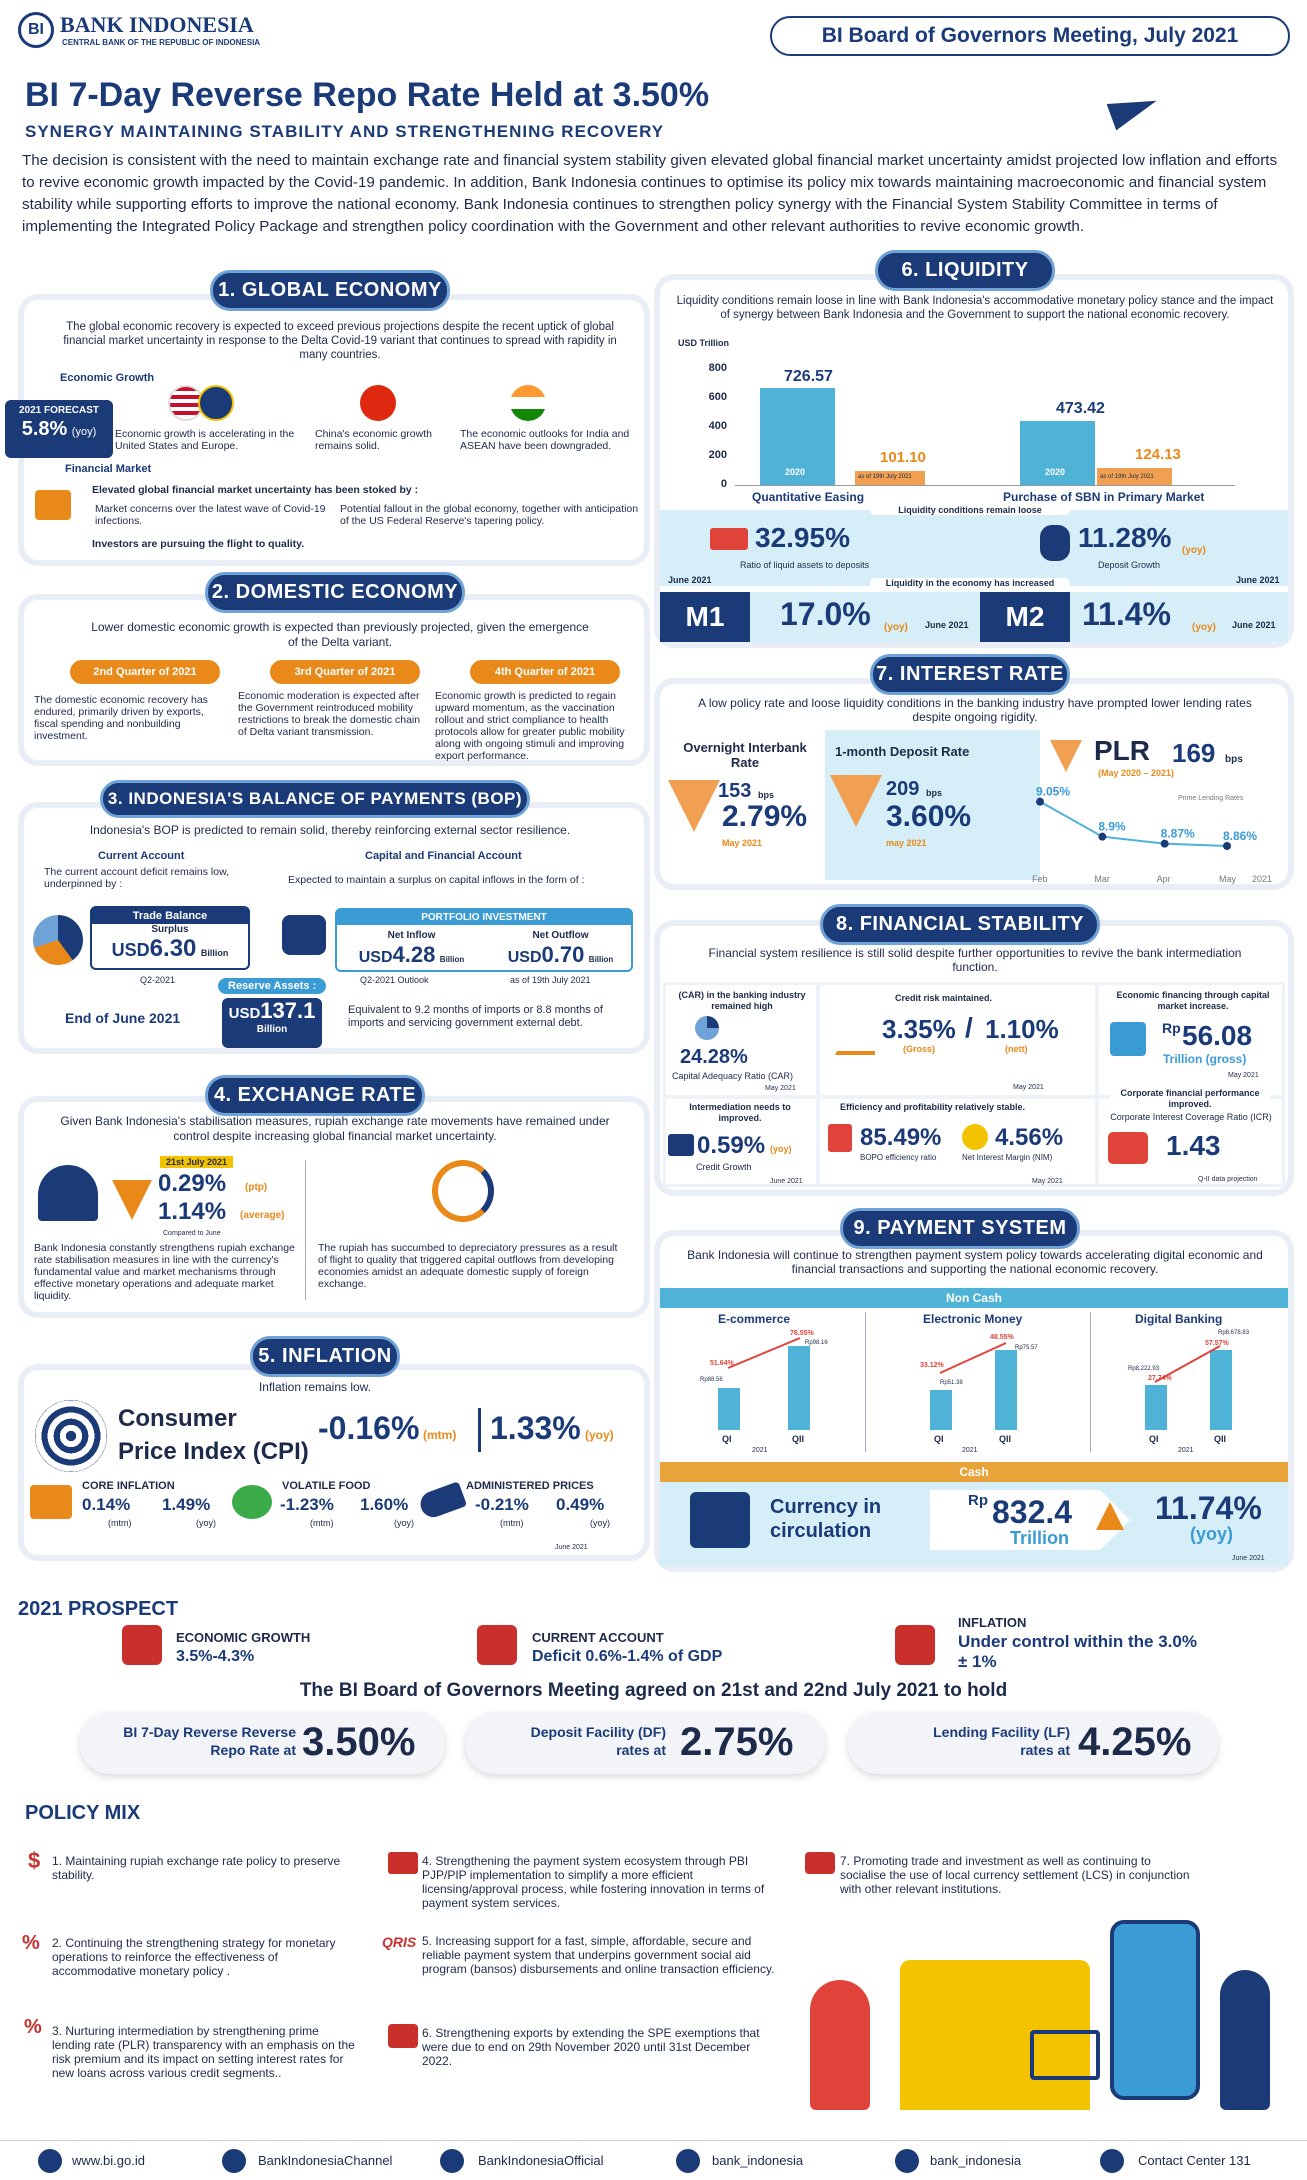 The height and width of the screenshot is (2180, 1307). Describe the element at coordinates (1221, 1390) in the screenshot. I see `db-bar-q2` at that location.